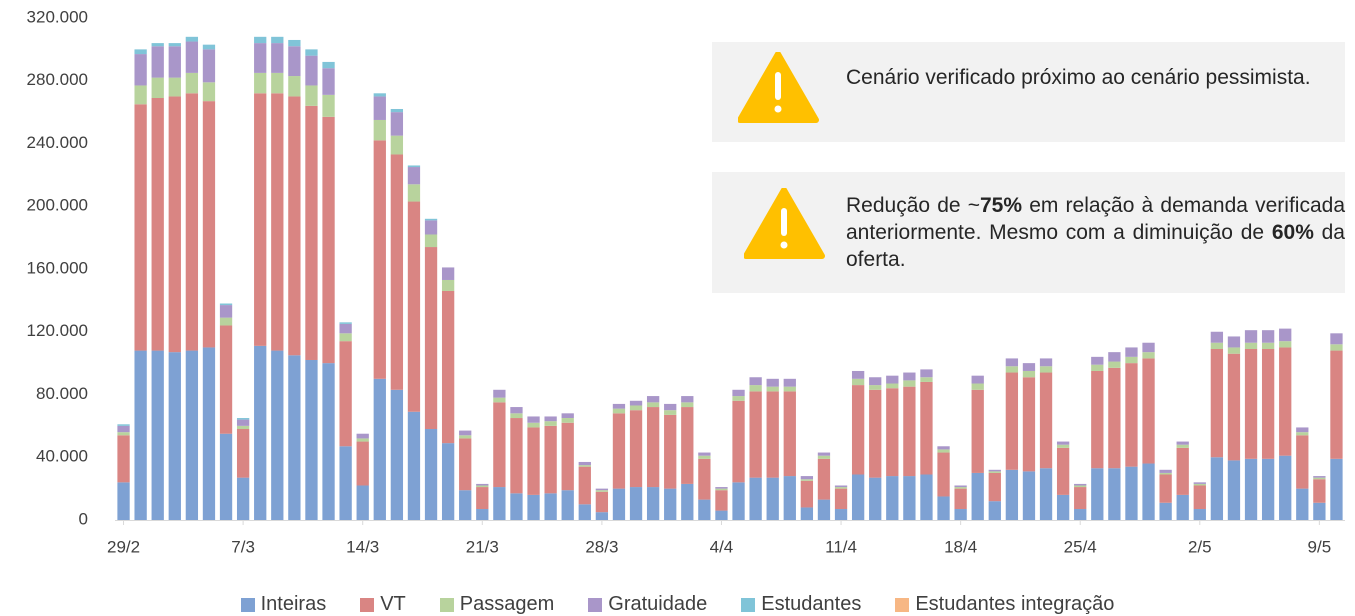 The height and width of the screenshot is (616, 1355). What do you see at coordinates (362, 546) in the screenshot?
I see `x-tick-label: 14/3` at bounding box center [362, 546].